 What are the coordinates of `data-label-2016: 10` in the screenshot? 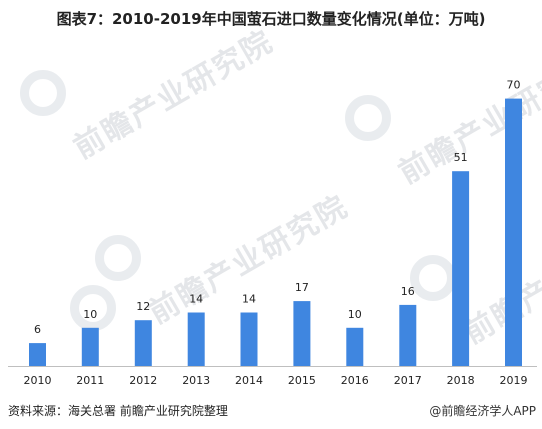 It's located at (355, 314).